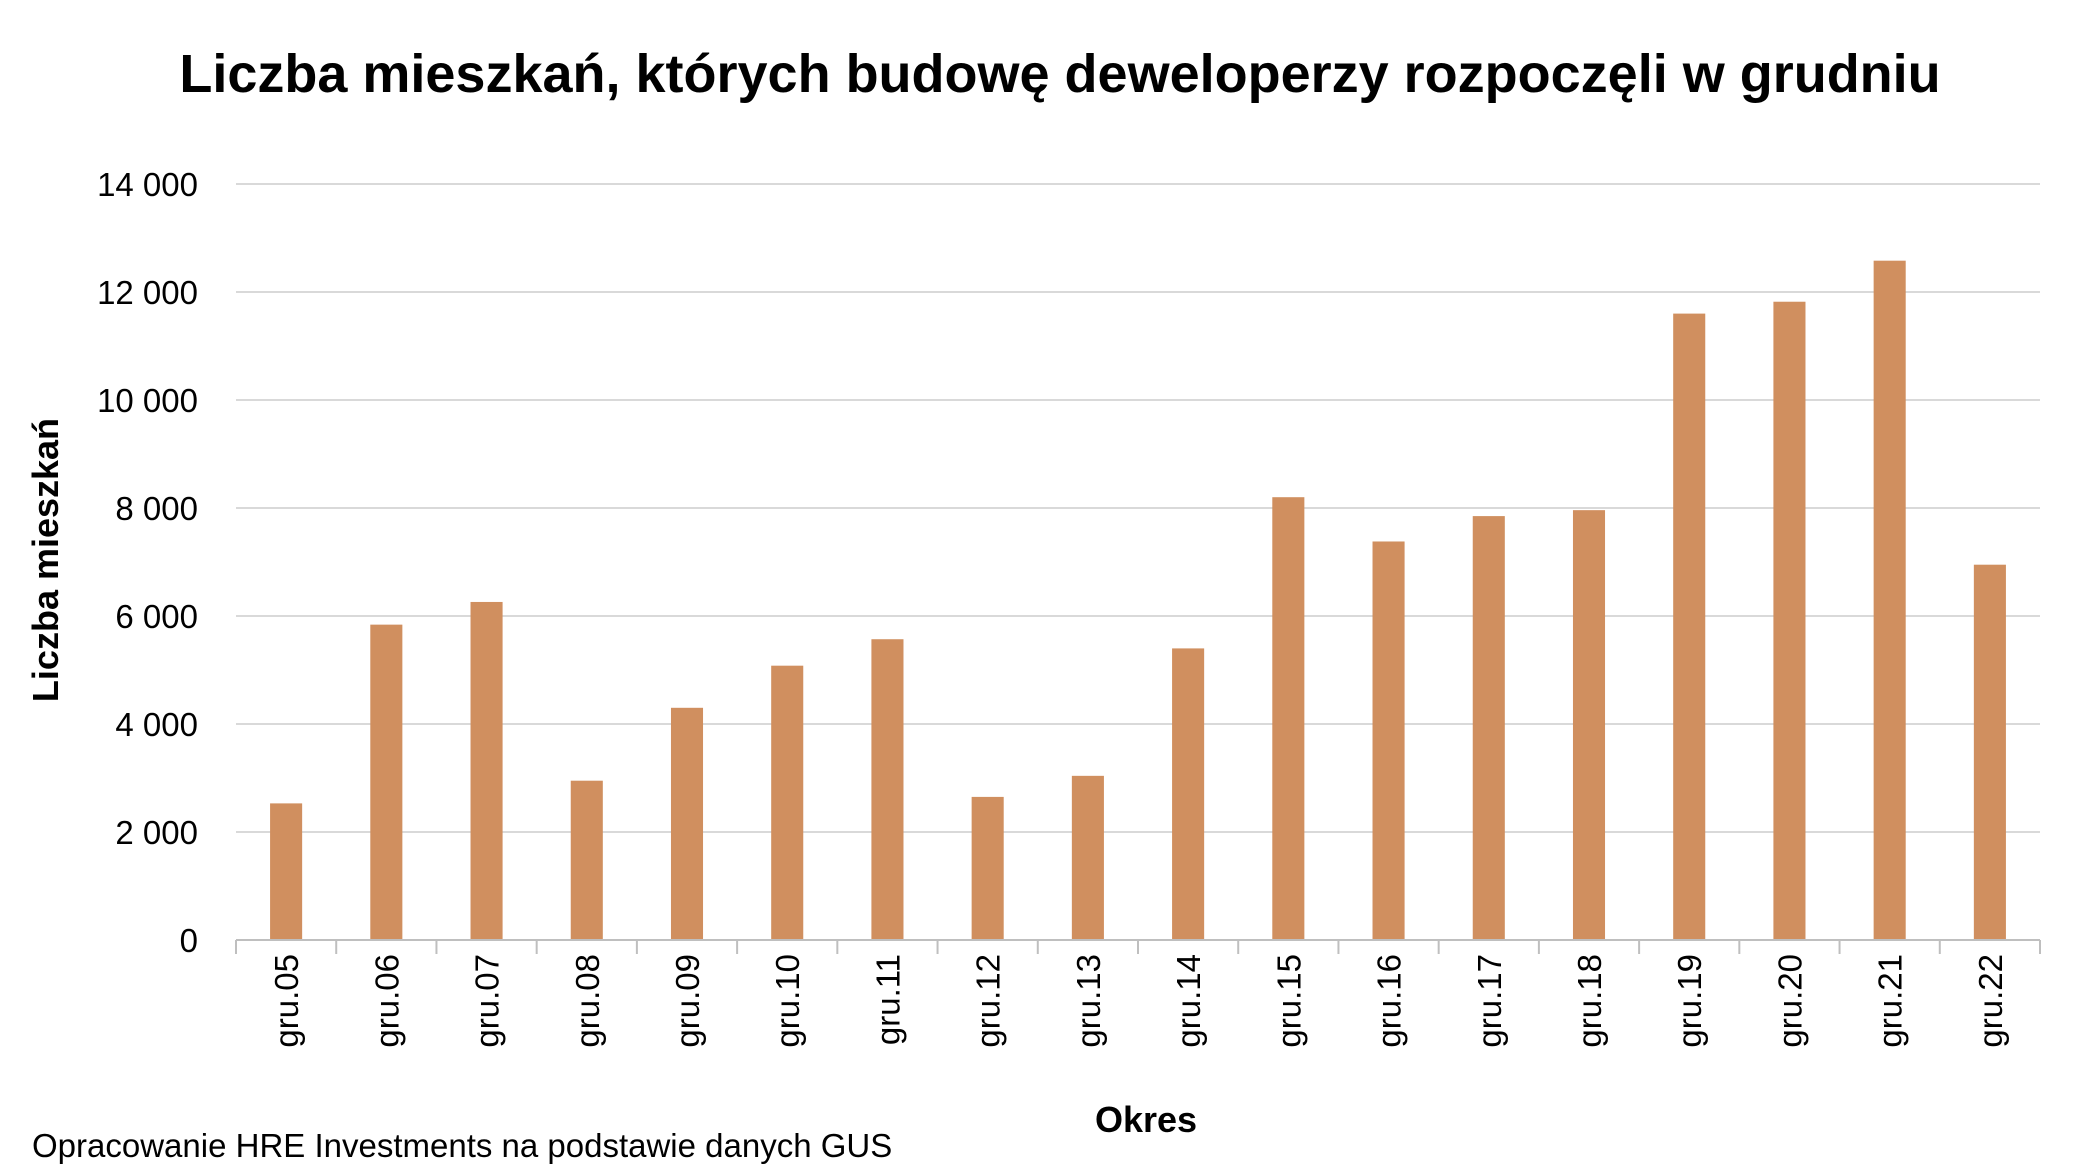 The height and width of the screenshot is (1172, 2079). What do you see at coordinates (687, 823) in the screenshot?
I see `bar-gru.09` at bounding box center [687, 823].